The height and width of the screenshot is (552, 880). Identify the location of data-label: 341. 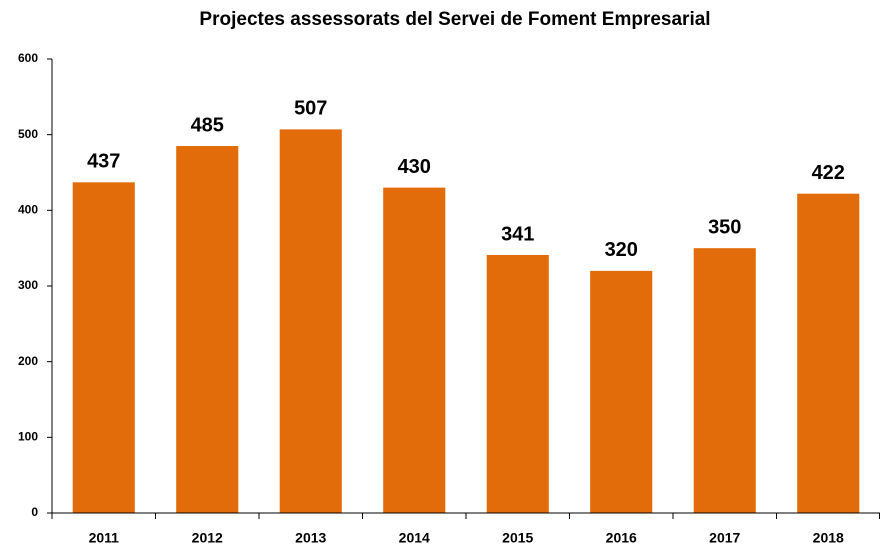
(517, 234).